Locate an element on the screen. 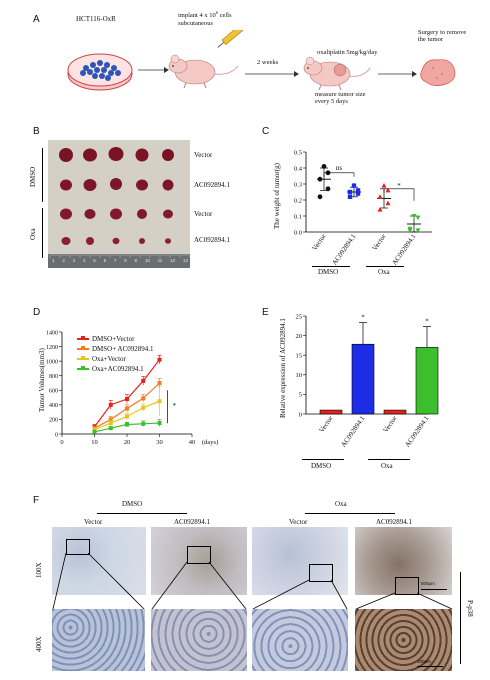 The width and height of the screenshot is (490, 680). y-tick-label: 0.1 is located at coordinates (298, 216).